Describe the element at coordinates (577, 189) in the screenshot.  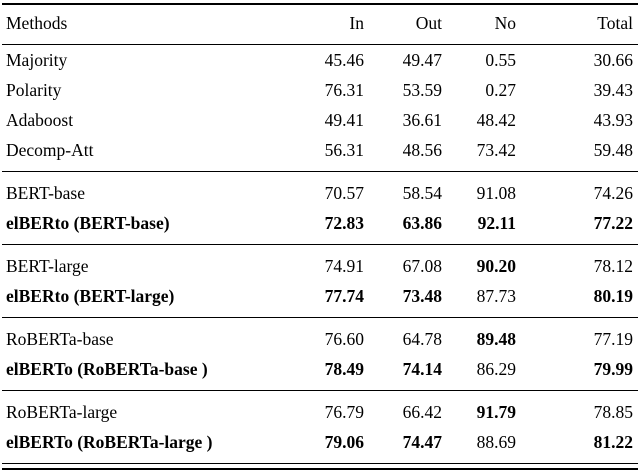
I see `value-cell: 74.26` at that location.